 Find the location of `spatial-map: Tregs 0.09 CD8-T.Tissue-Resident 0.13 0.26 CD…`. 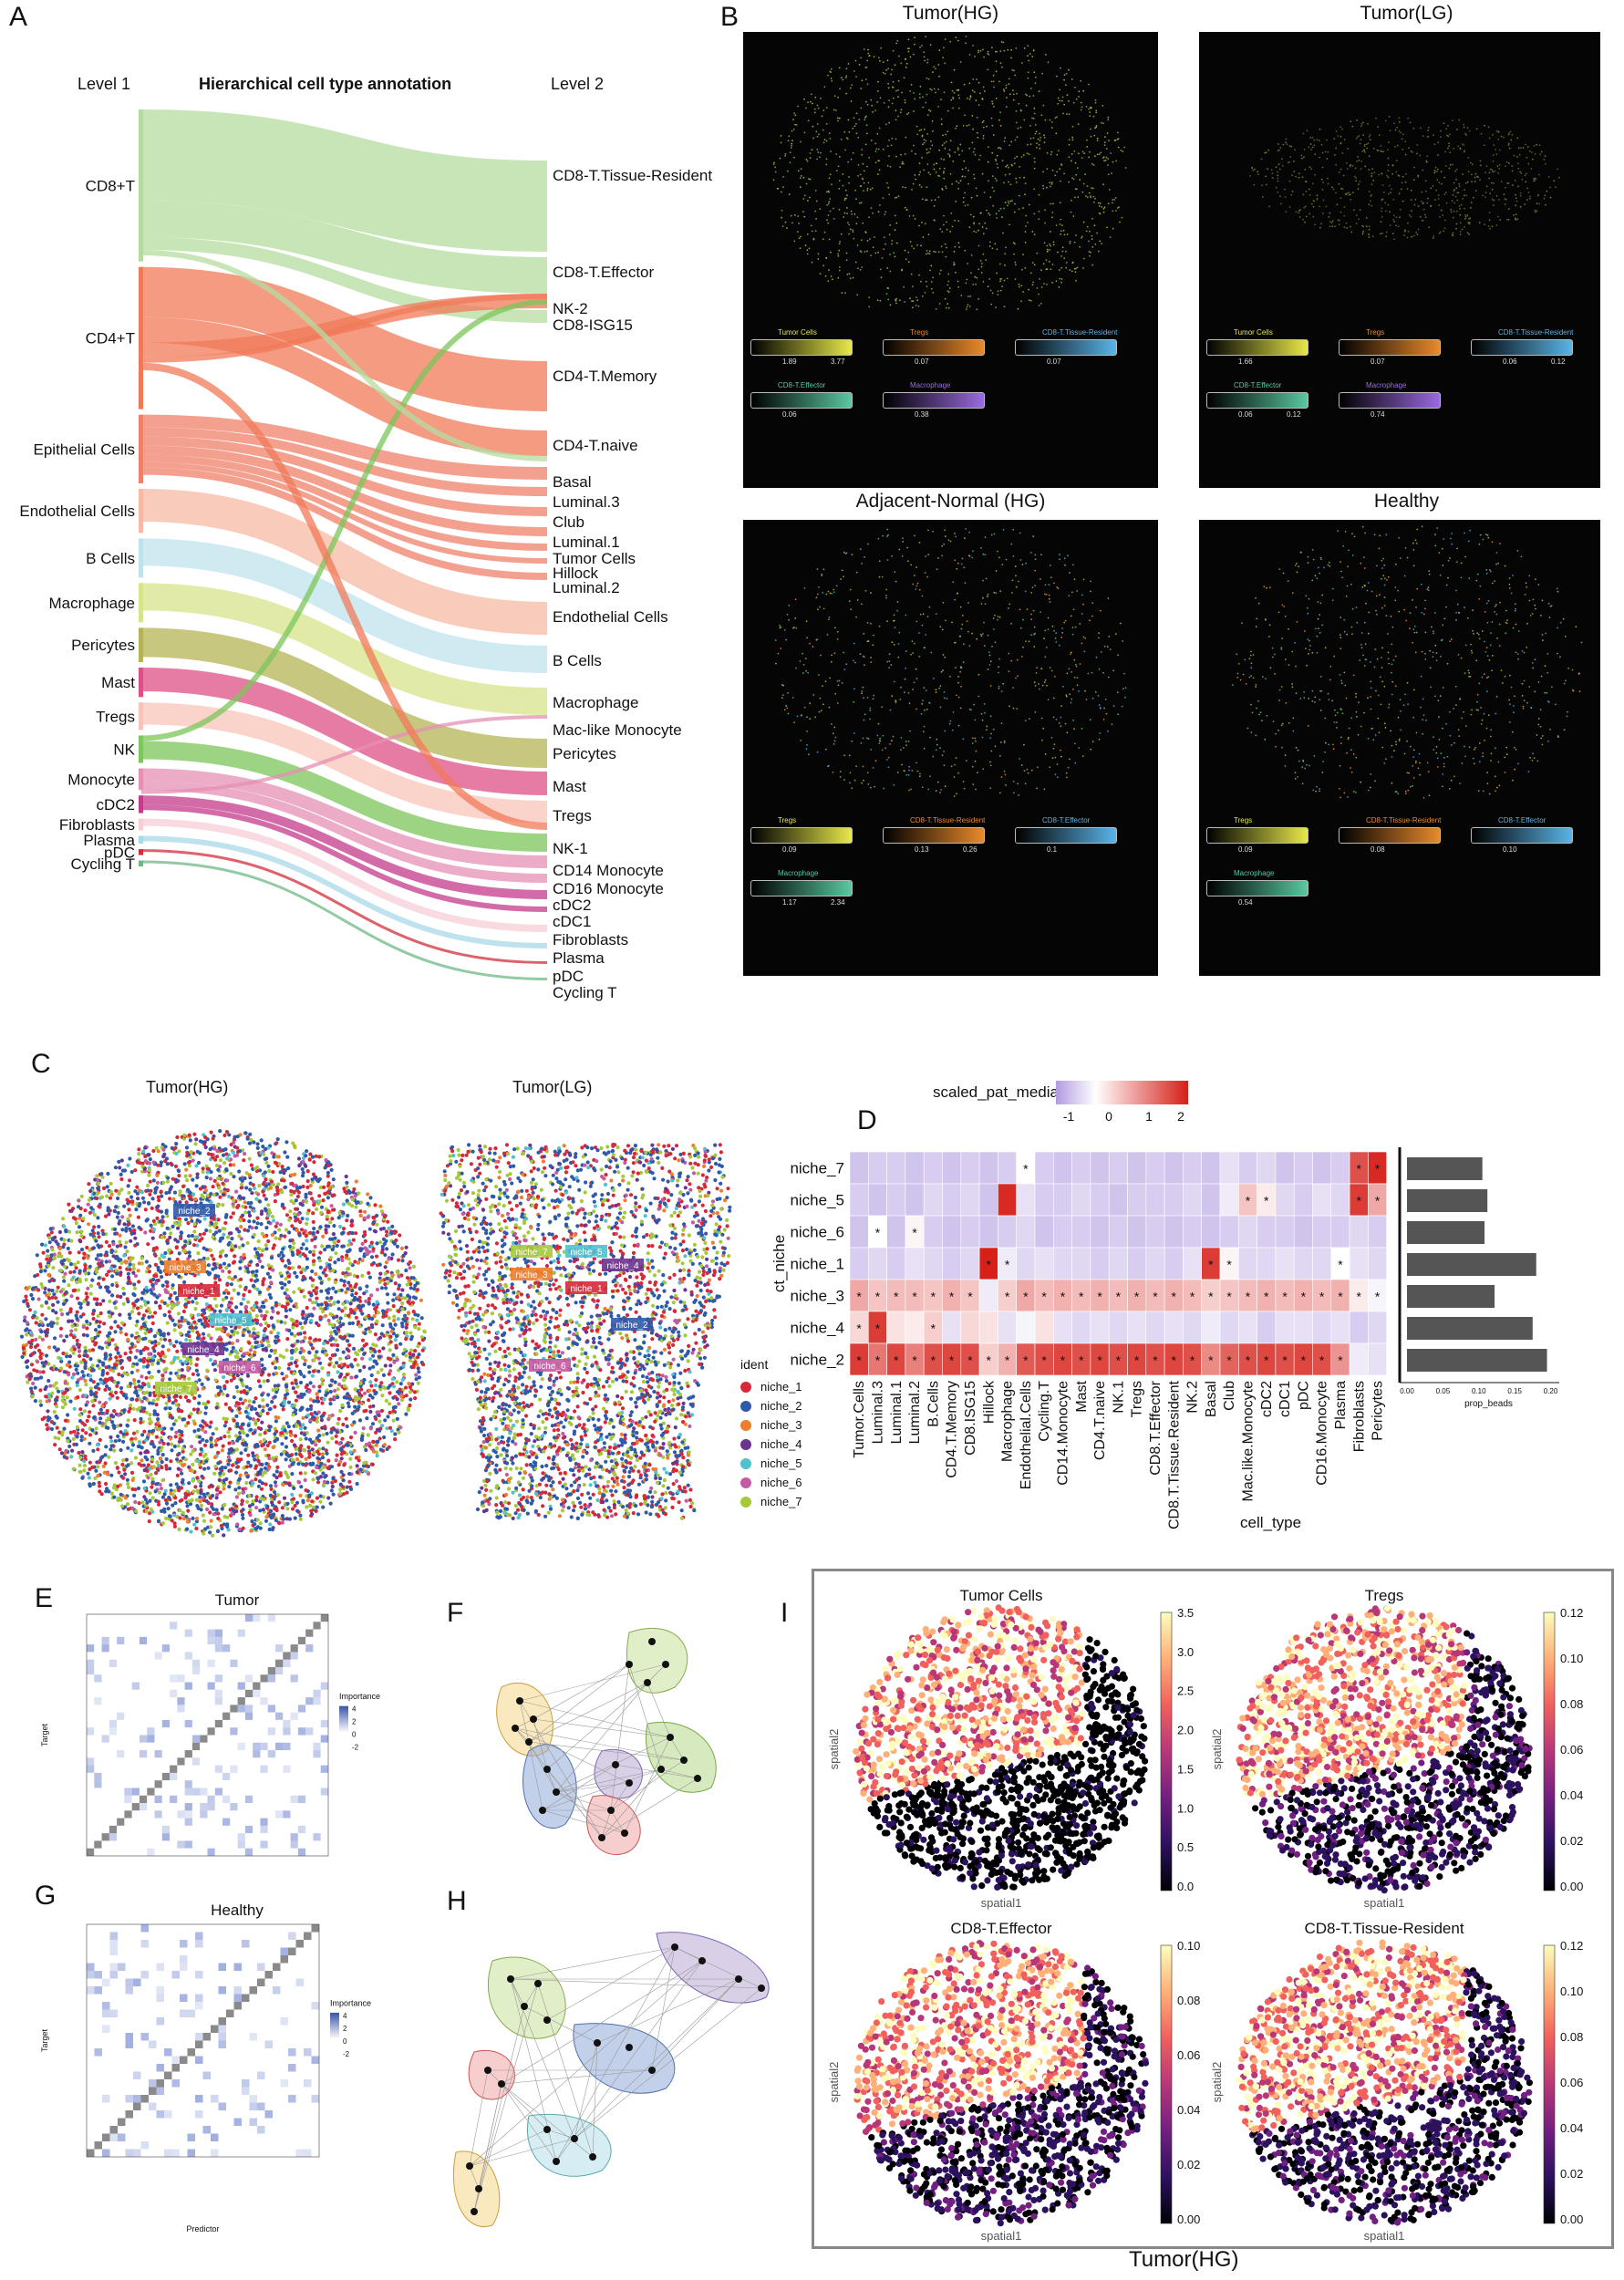

spatial-map: Tregs 0.09 CD8-T.Tissue-Resident 0.13 0.26 CD… is located at coordinates (951, 748).